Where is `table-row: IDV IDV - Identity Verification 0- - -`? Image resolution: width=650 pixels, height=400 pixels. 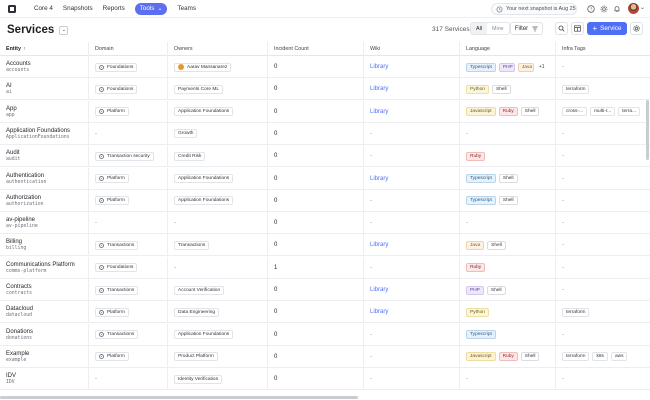
table-row: IDV IDV - Identity Verification 0- - - is located at coordinates (325, 379).